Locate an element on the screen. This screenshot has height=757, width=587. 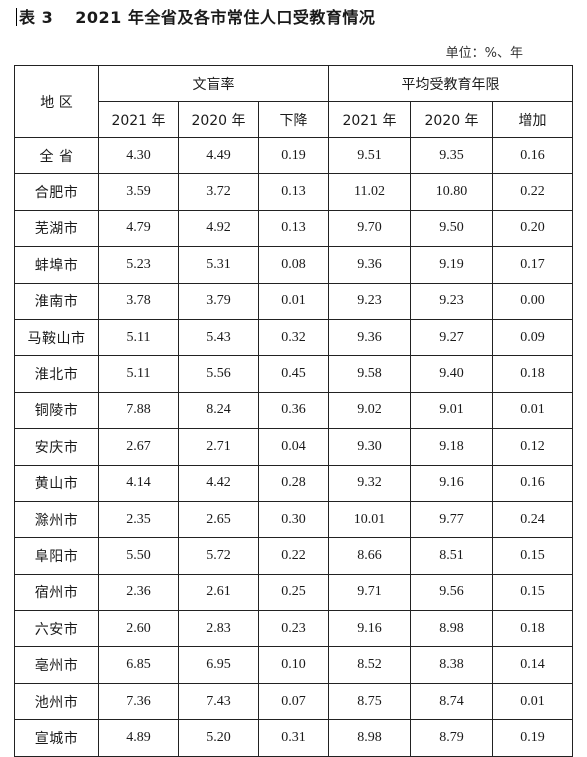
table-row: 芜湖市 4.79 4.92 0.13 9.70 9.50 0.20 is located at coordinates (294, 228).